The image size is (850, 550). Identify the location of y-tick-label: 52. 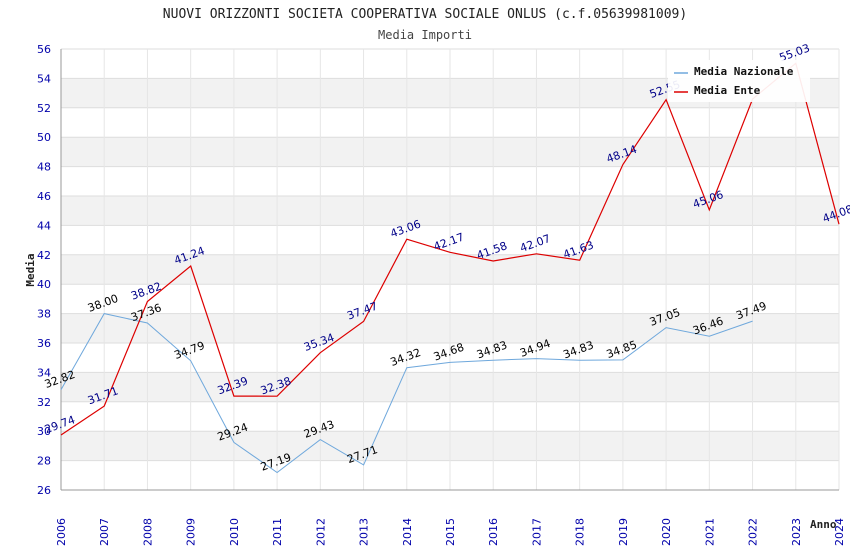
(44, 108).